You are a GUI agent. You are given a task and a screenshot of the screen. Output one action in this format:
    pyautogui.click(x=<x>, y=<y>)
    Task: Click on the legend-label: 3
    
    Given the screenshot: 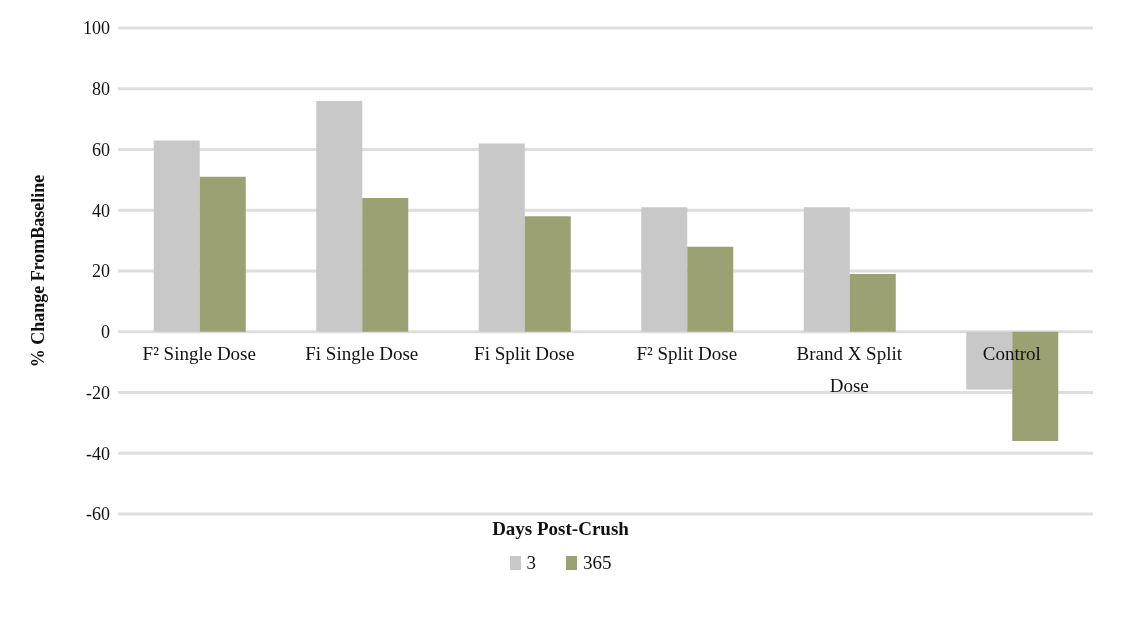 What is the action you would take?
    pyautogui.click(x=530, y=563)
    